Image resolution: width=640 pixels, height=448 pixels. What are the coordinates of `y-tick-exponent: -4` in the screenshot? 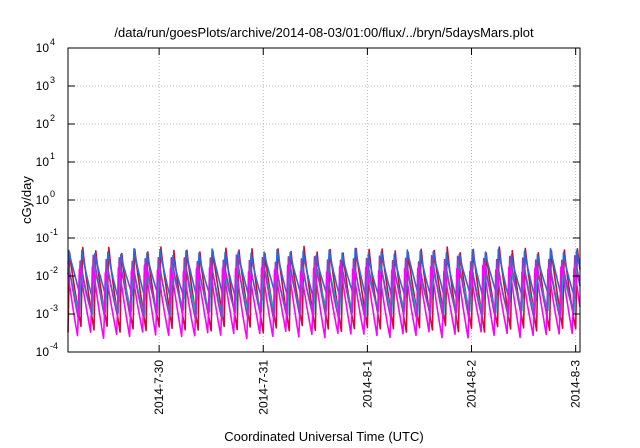 It's located at (54, 346).